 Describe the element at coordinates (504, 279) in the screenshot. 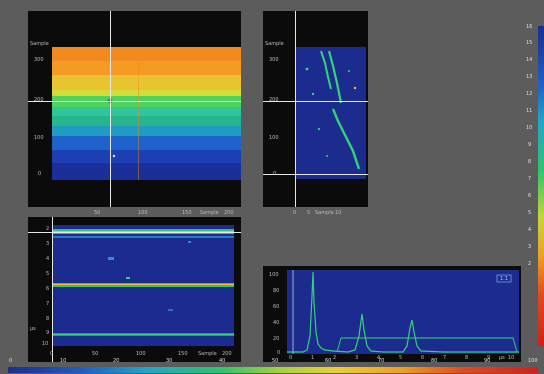

I see `a-scan-badge: 1:1` at that location.